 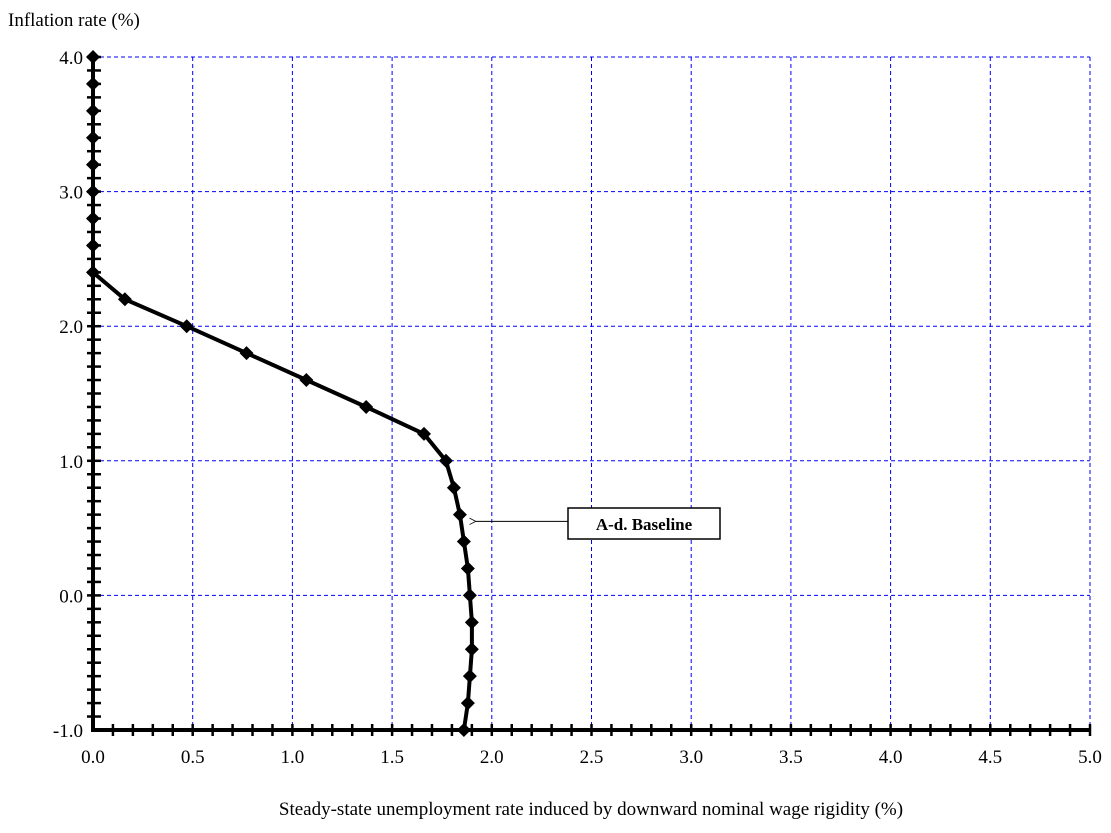 I want to click on y-tick-label: 1.0, so click(x=71, y=462).